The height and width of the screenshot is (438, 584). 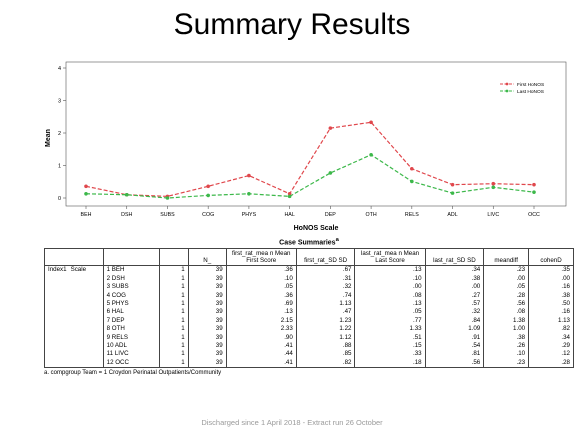 I want to click on table-caption-sup: a, so click(x=337, y=240).